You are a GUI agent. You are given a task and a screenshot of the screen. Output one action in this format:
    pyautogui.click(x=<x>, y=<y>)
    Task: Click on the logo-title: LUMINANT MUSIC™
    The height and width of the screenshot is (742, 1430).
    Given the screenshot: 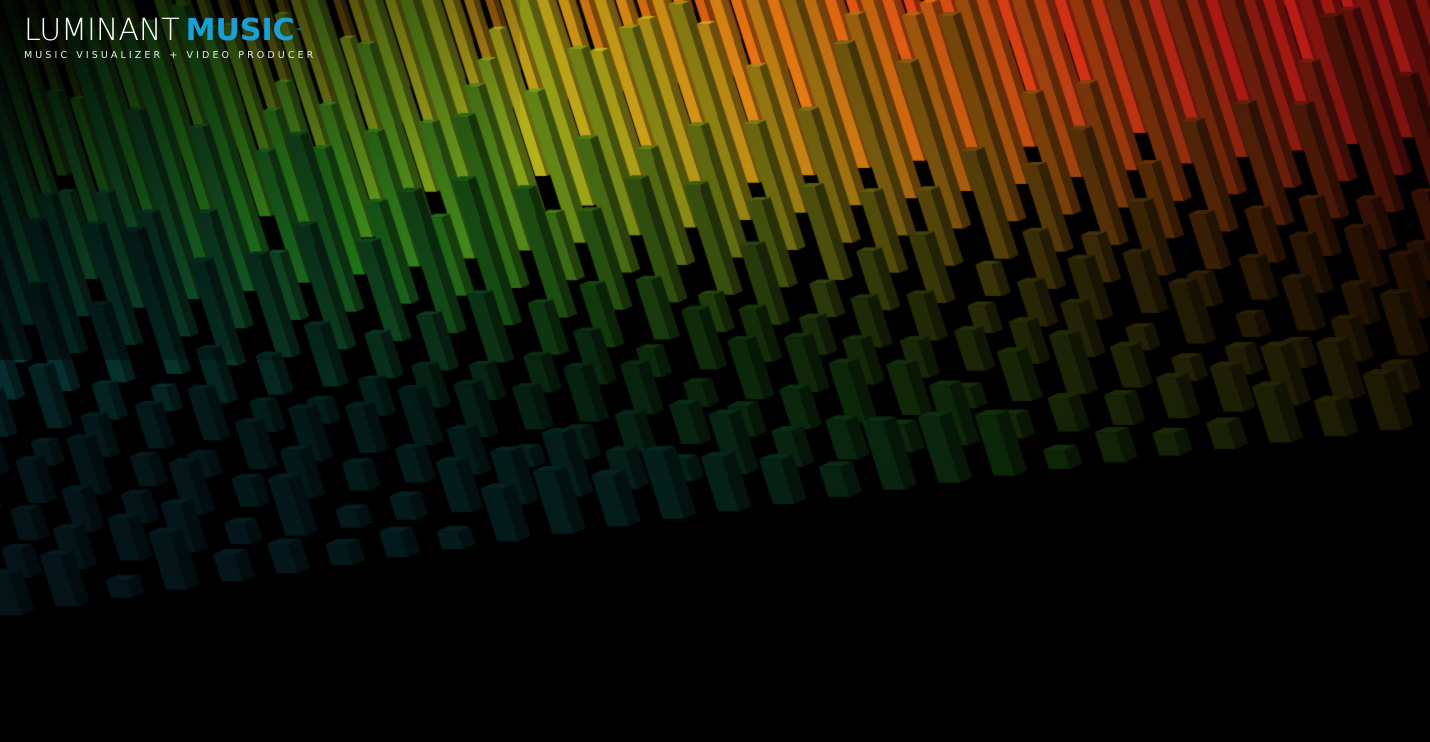 What is the action you would take?
    pyautogui.click(x=179, y=31)
    